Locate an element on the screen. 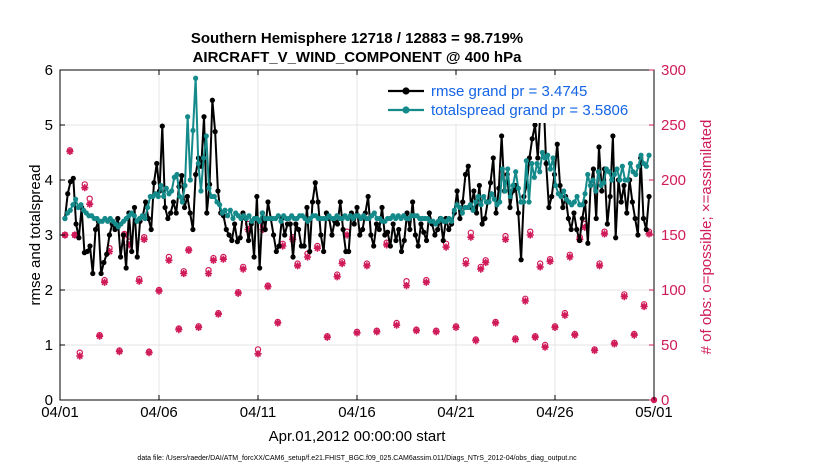 The height and width of the screenshot is (470, 830). y-axis-left-label: rmse and totalspread is located at coordinates (35, 235).